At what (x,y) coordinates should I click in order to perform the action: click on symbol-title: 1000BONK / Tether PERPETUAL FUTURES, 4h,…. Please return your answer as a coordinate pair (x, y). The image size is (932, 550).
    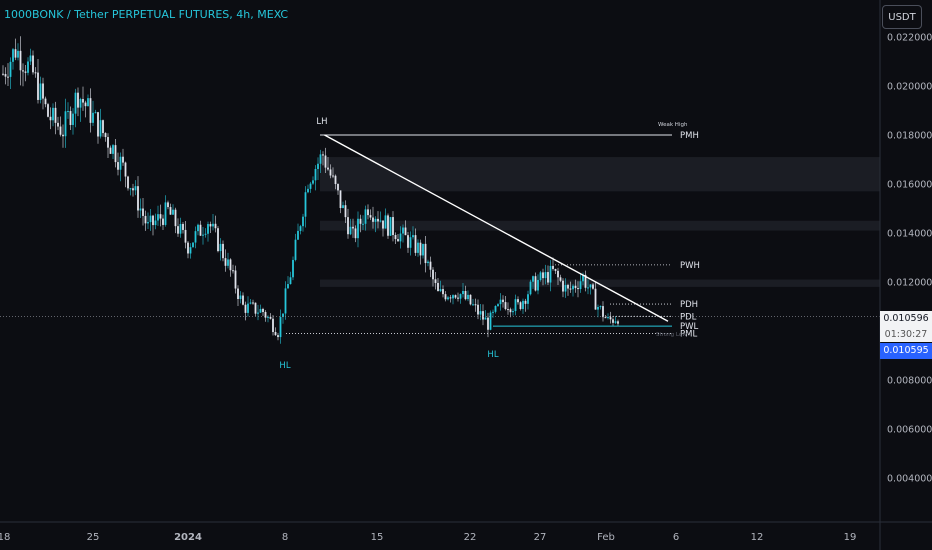
    Looking at the image, I should click on (146, 14).